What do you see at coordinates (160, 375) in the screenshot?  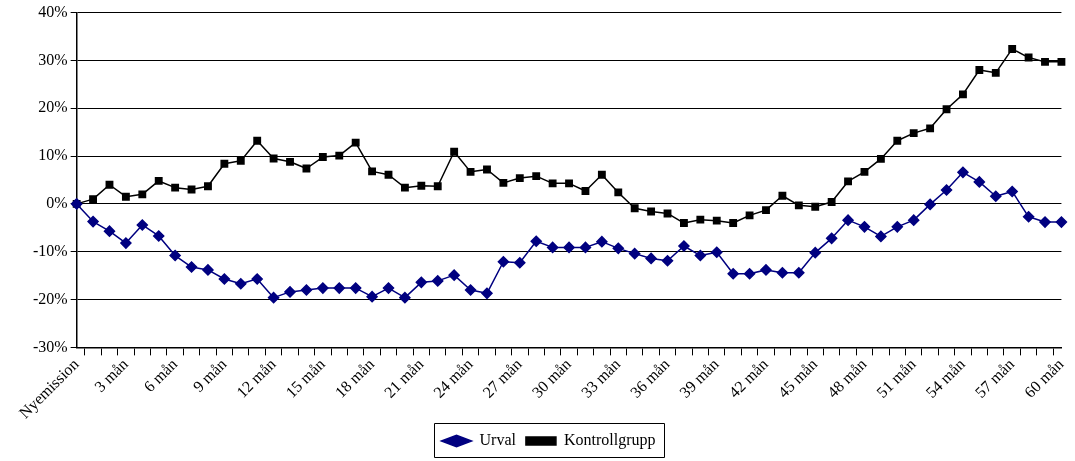 I see `x-tick-label: 6 mån` at bounding box center [160, 375].